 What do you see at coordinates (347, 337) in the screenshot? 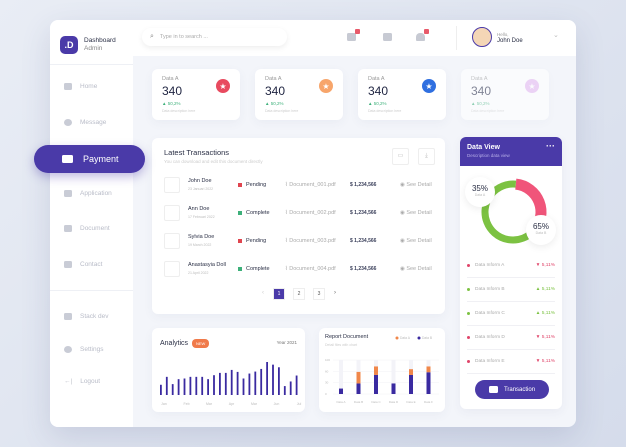
I see `report-title: Report Document` at bounding box center [347, 337].